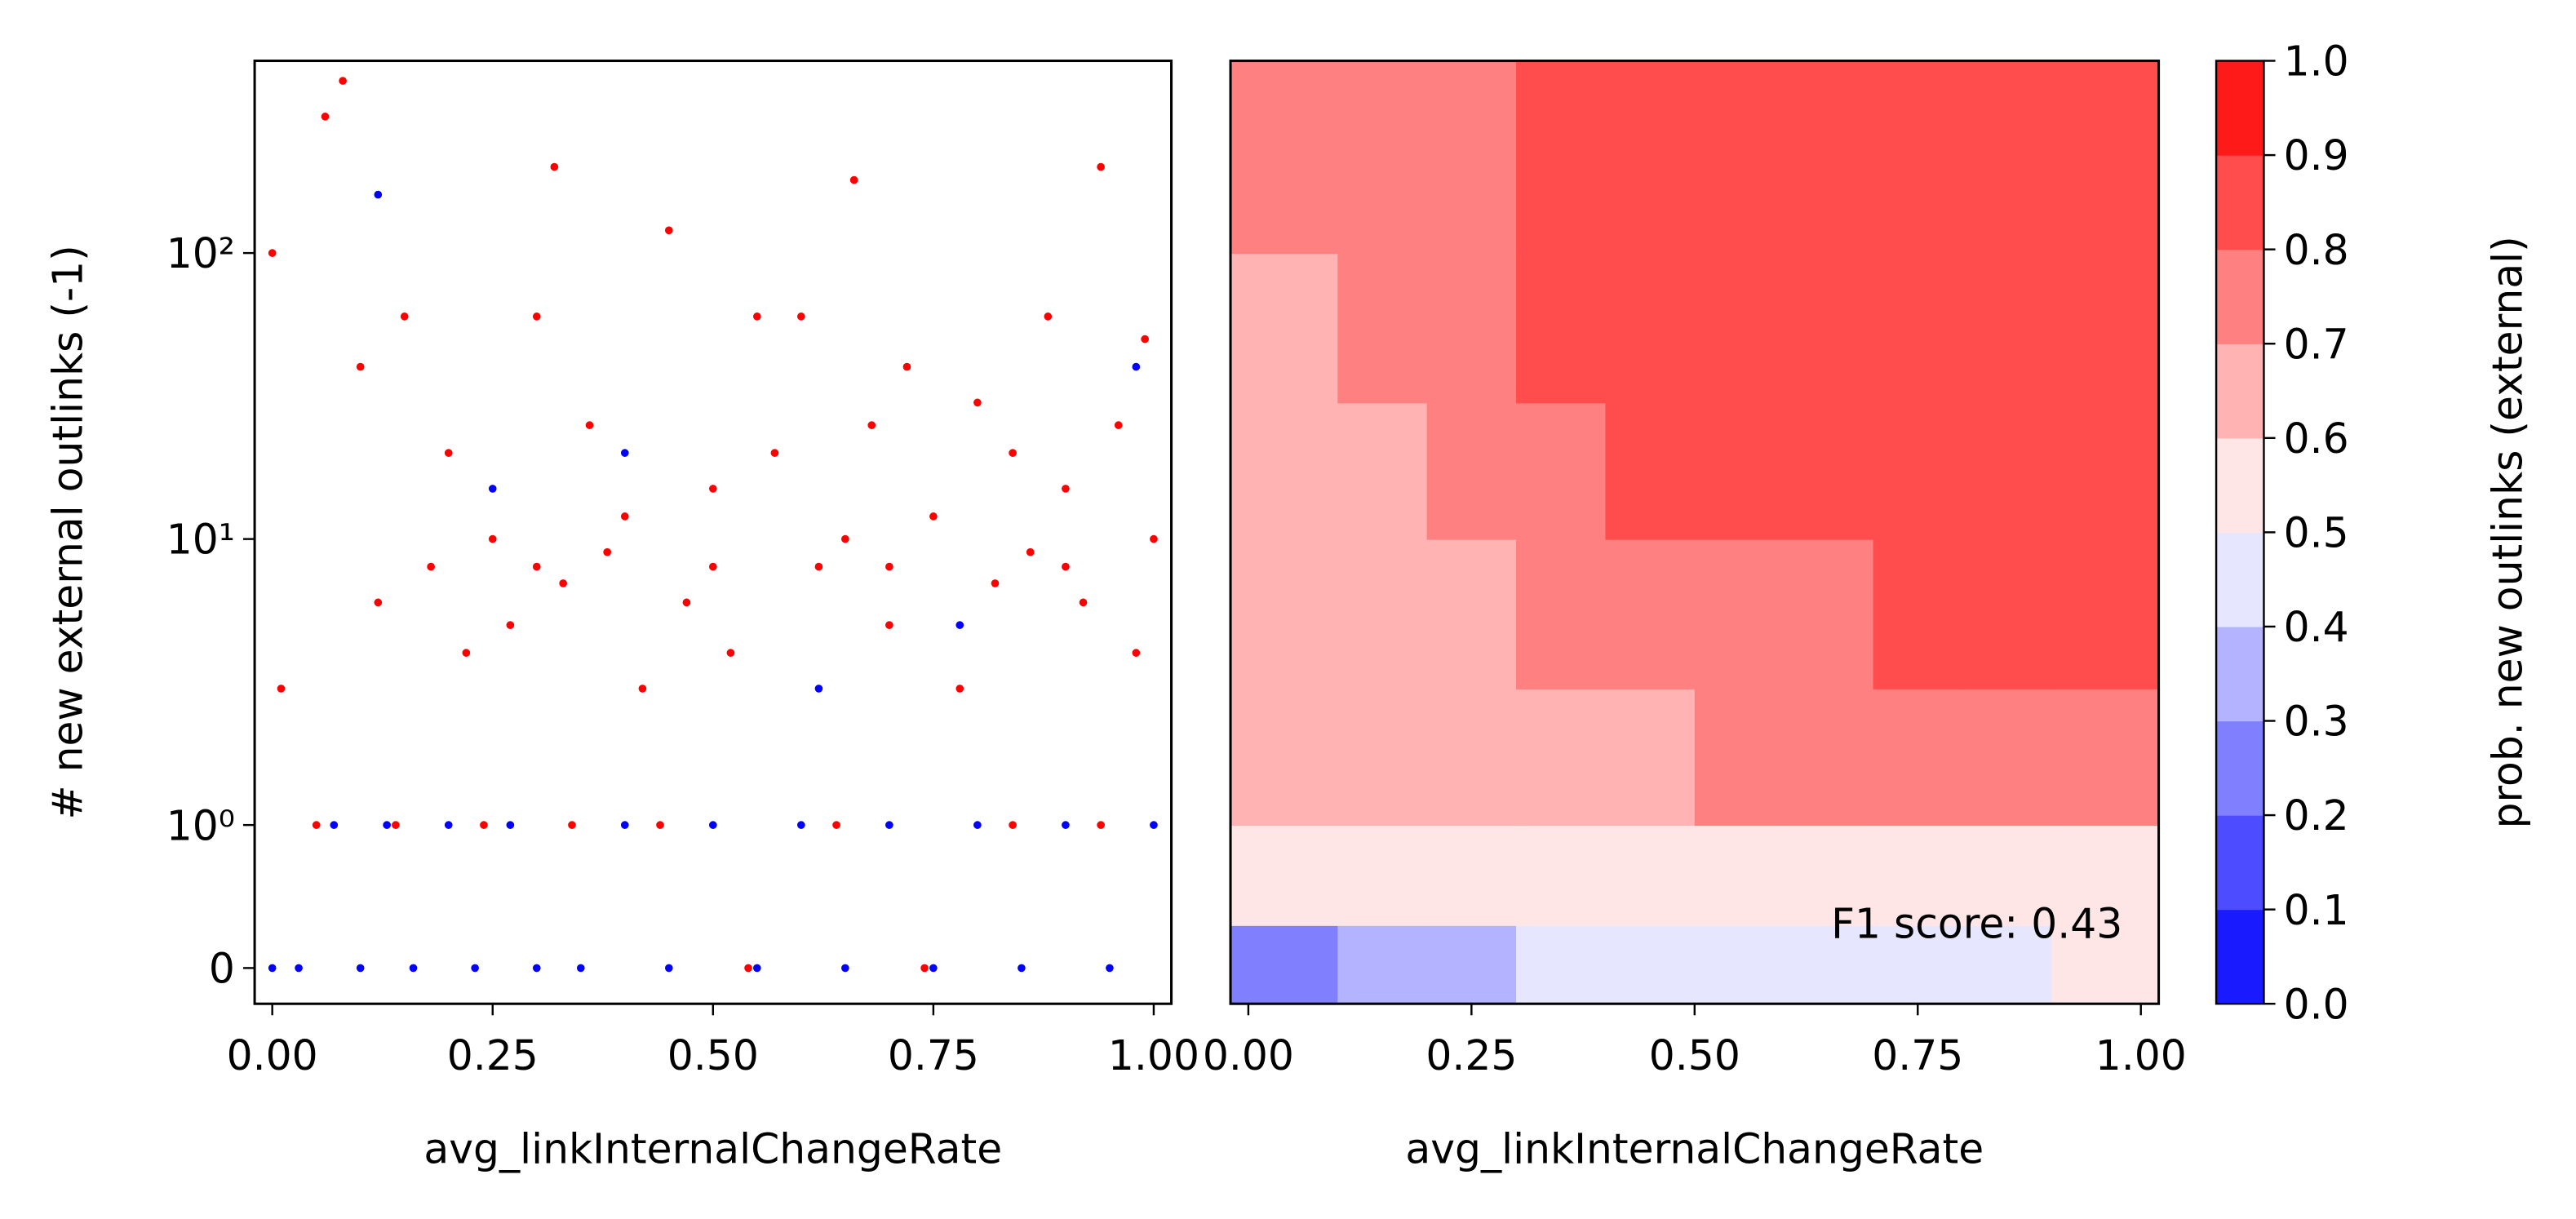 Image resolution: width=2576 pixels, height=1219 pixels. Describe the element at coordinates (2316, 627) in the screenshot. I see `colorbar-tick-label: 0.4` at that location.